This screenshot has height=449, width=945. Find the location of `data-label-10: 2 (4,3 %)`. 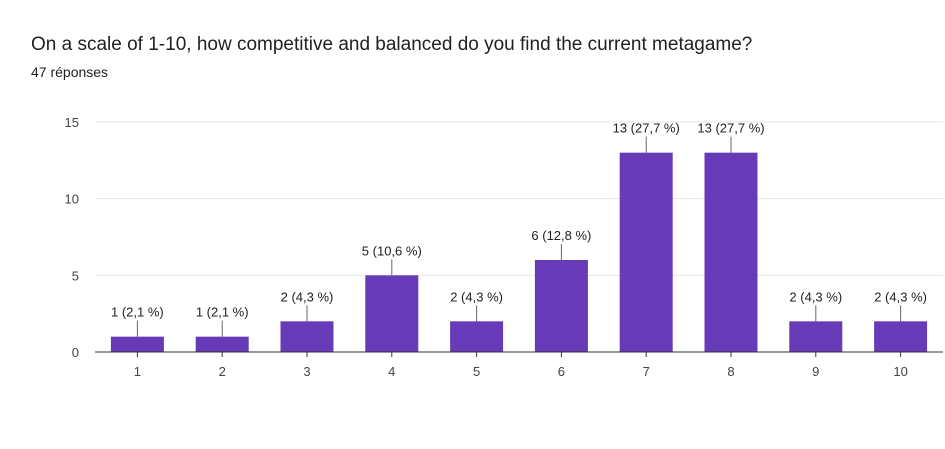

data-label-10: 2 (4,3 %) is located at coordinates (900, 296).